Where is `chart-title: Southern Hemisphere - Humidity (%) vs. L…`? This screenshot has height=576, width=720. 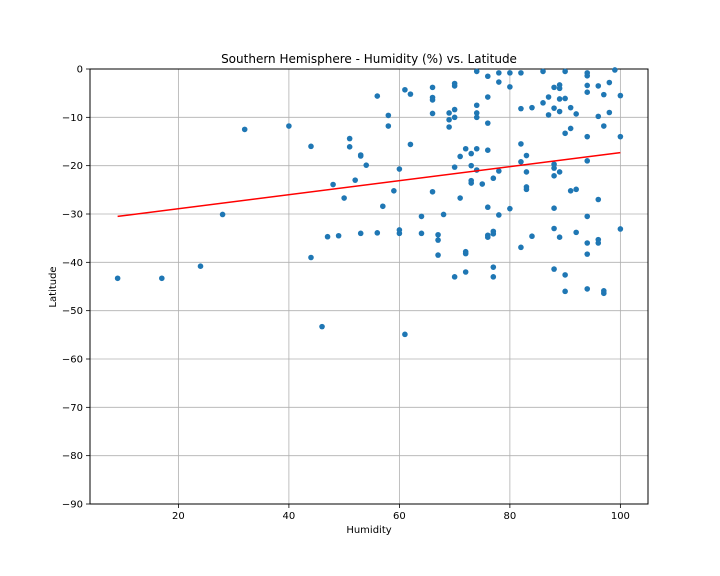 chart-title: Southern Hemisphere - Humidity (%) vs. L… is located at coordinates (369, 59).